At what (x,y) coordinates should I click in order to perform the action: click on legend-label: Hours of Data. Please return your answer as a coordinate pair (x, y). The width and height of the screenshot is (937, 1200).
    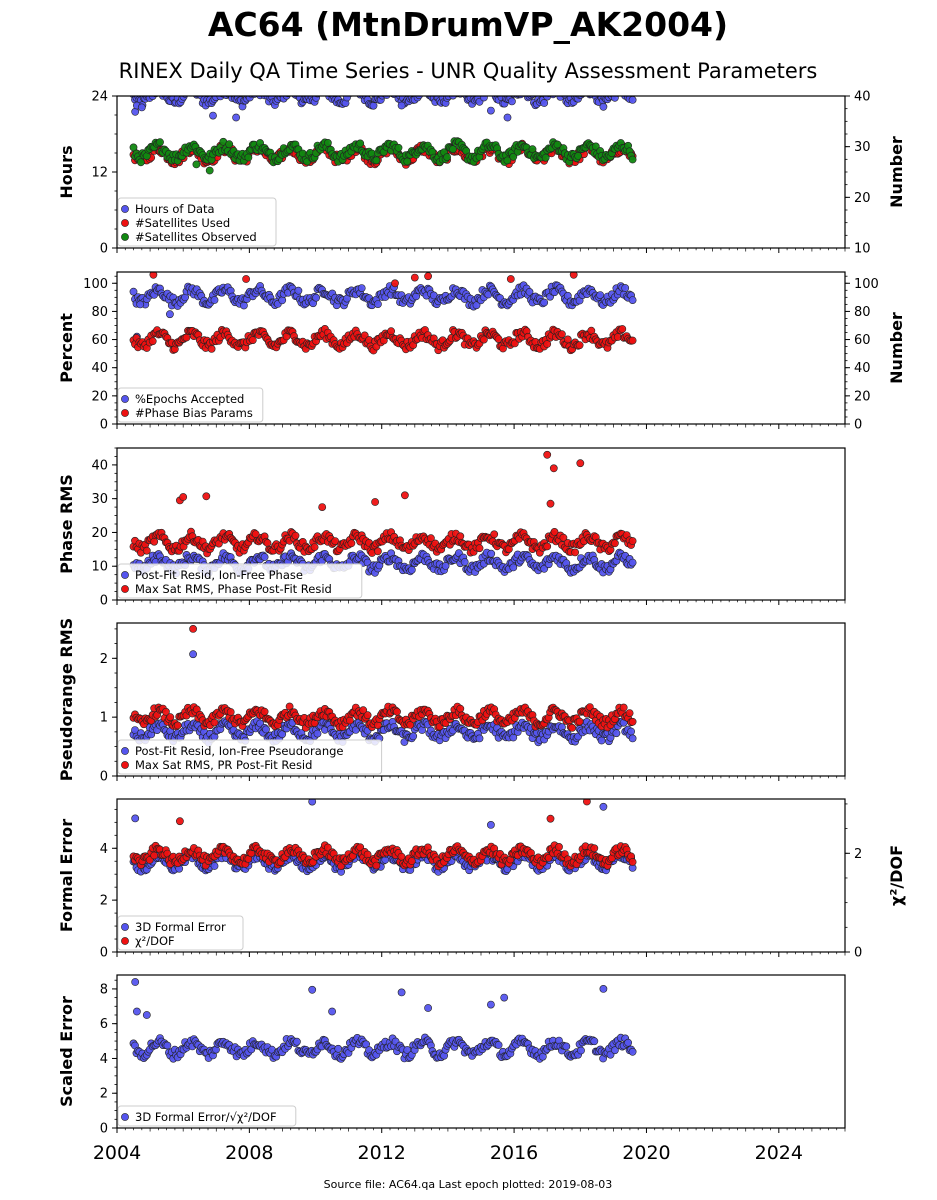
    Looking at the image, I should click on (175, 209).